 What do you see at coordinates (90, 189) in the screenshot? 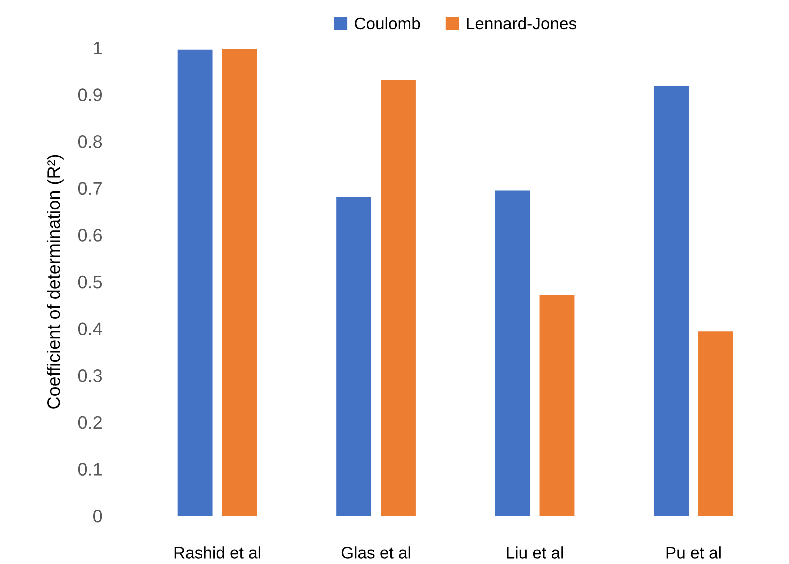
I see `y-tick-label: 0.7` at bounding box center [90, 189].